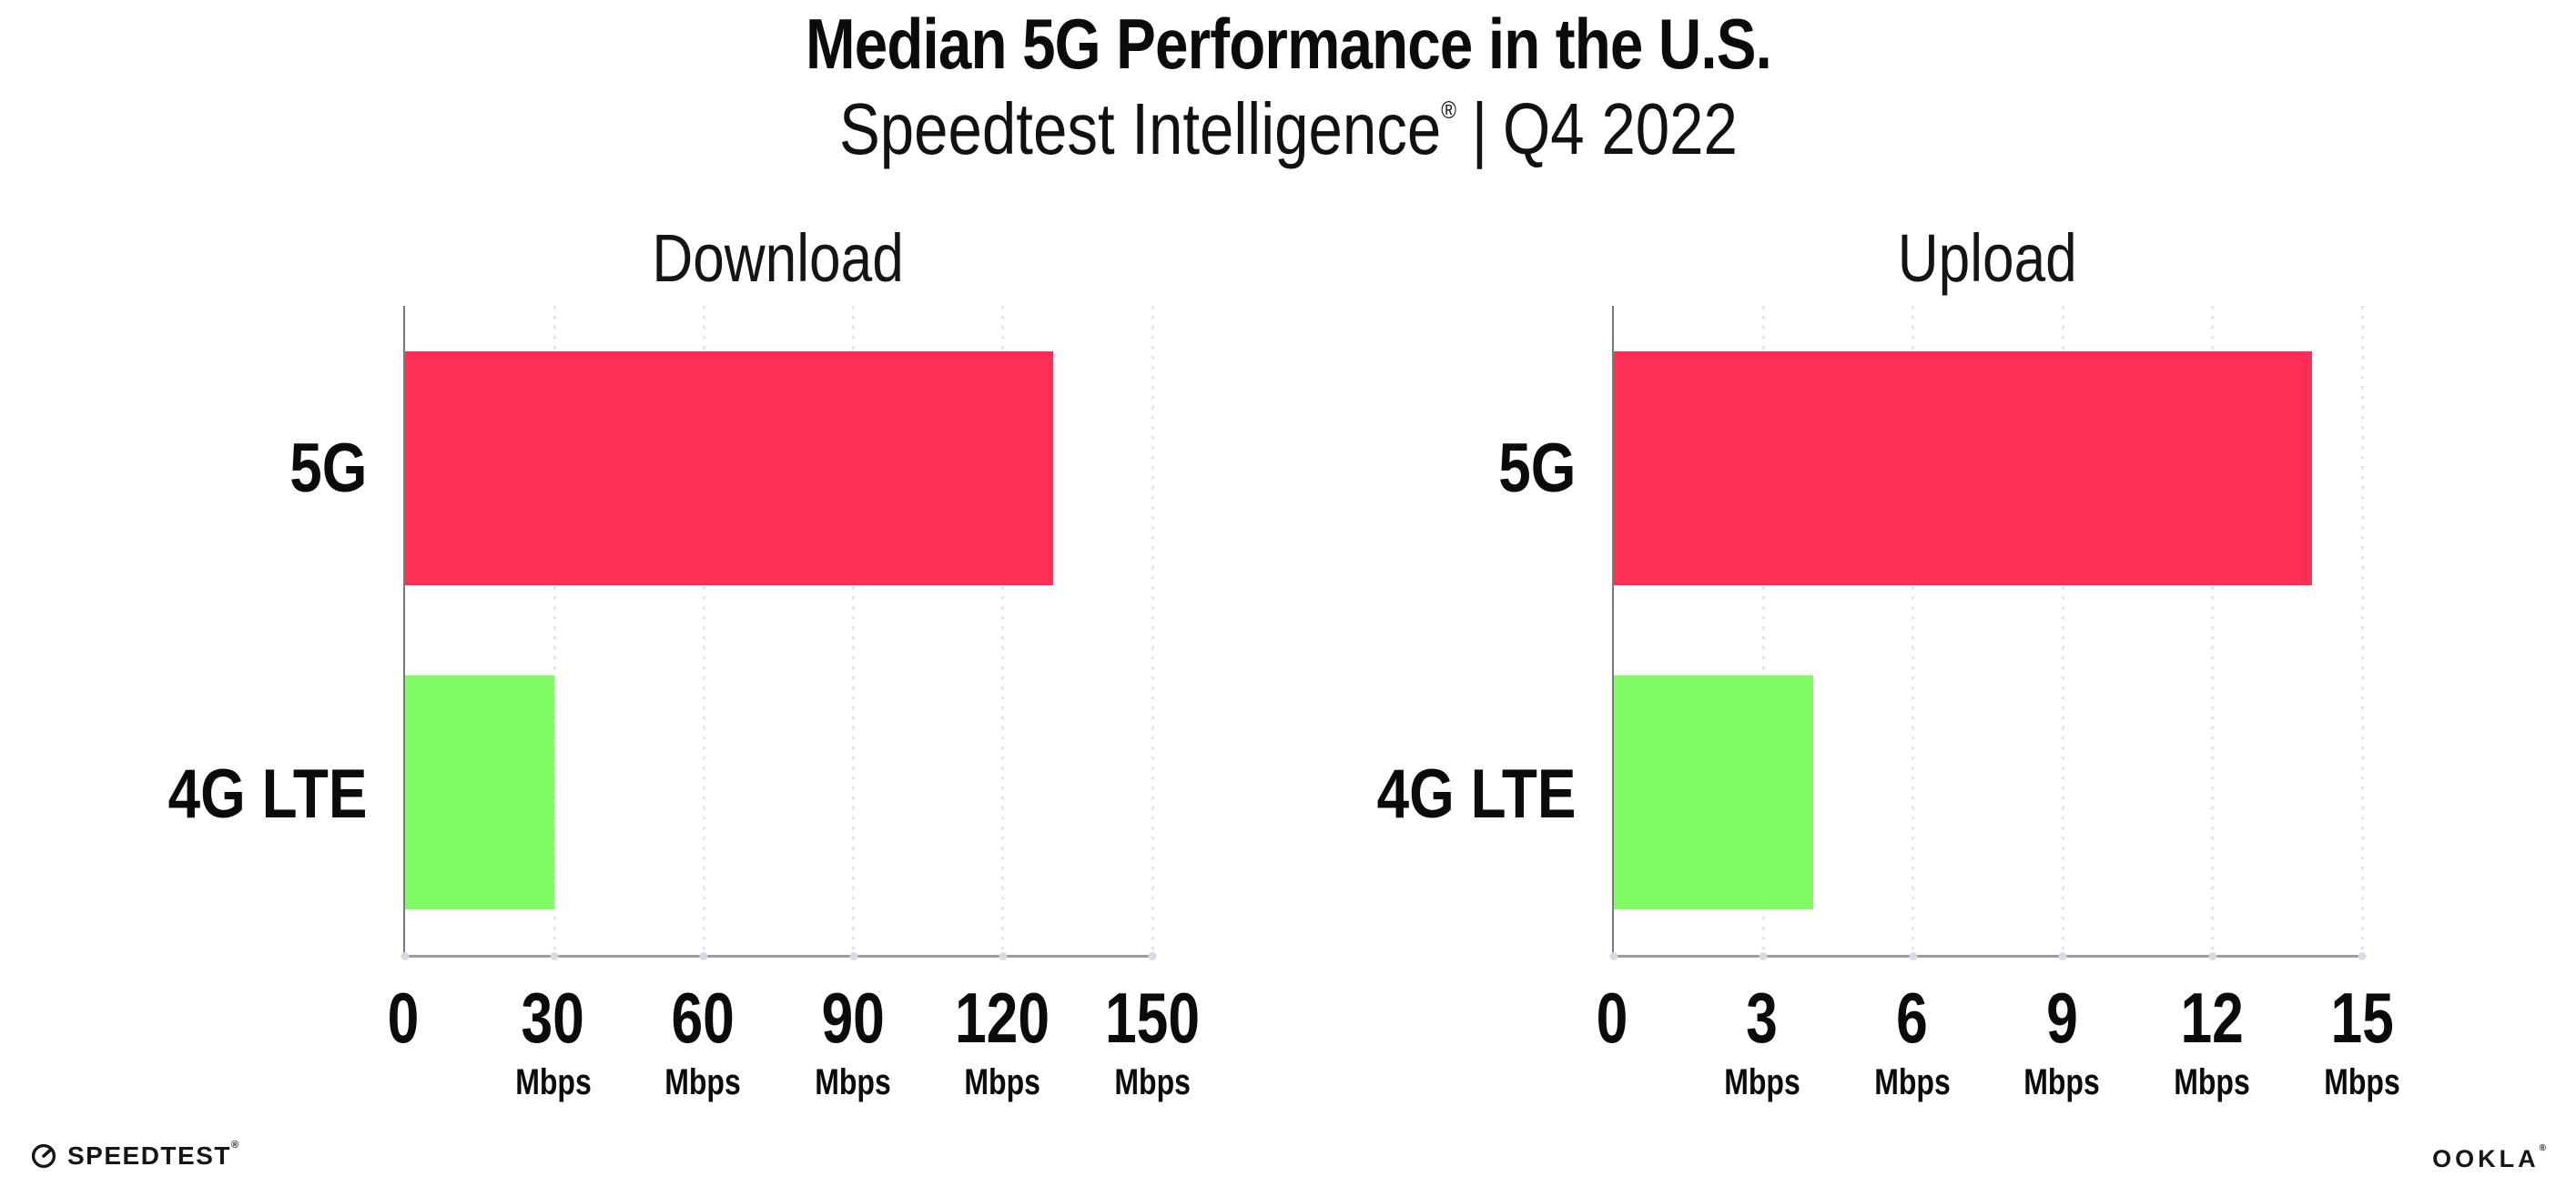  I want to click on speedtest-gauge-icon, so click(43, 1156).